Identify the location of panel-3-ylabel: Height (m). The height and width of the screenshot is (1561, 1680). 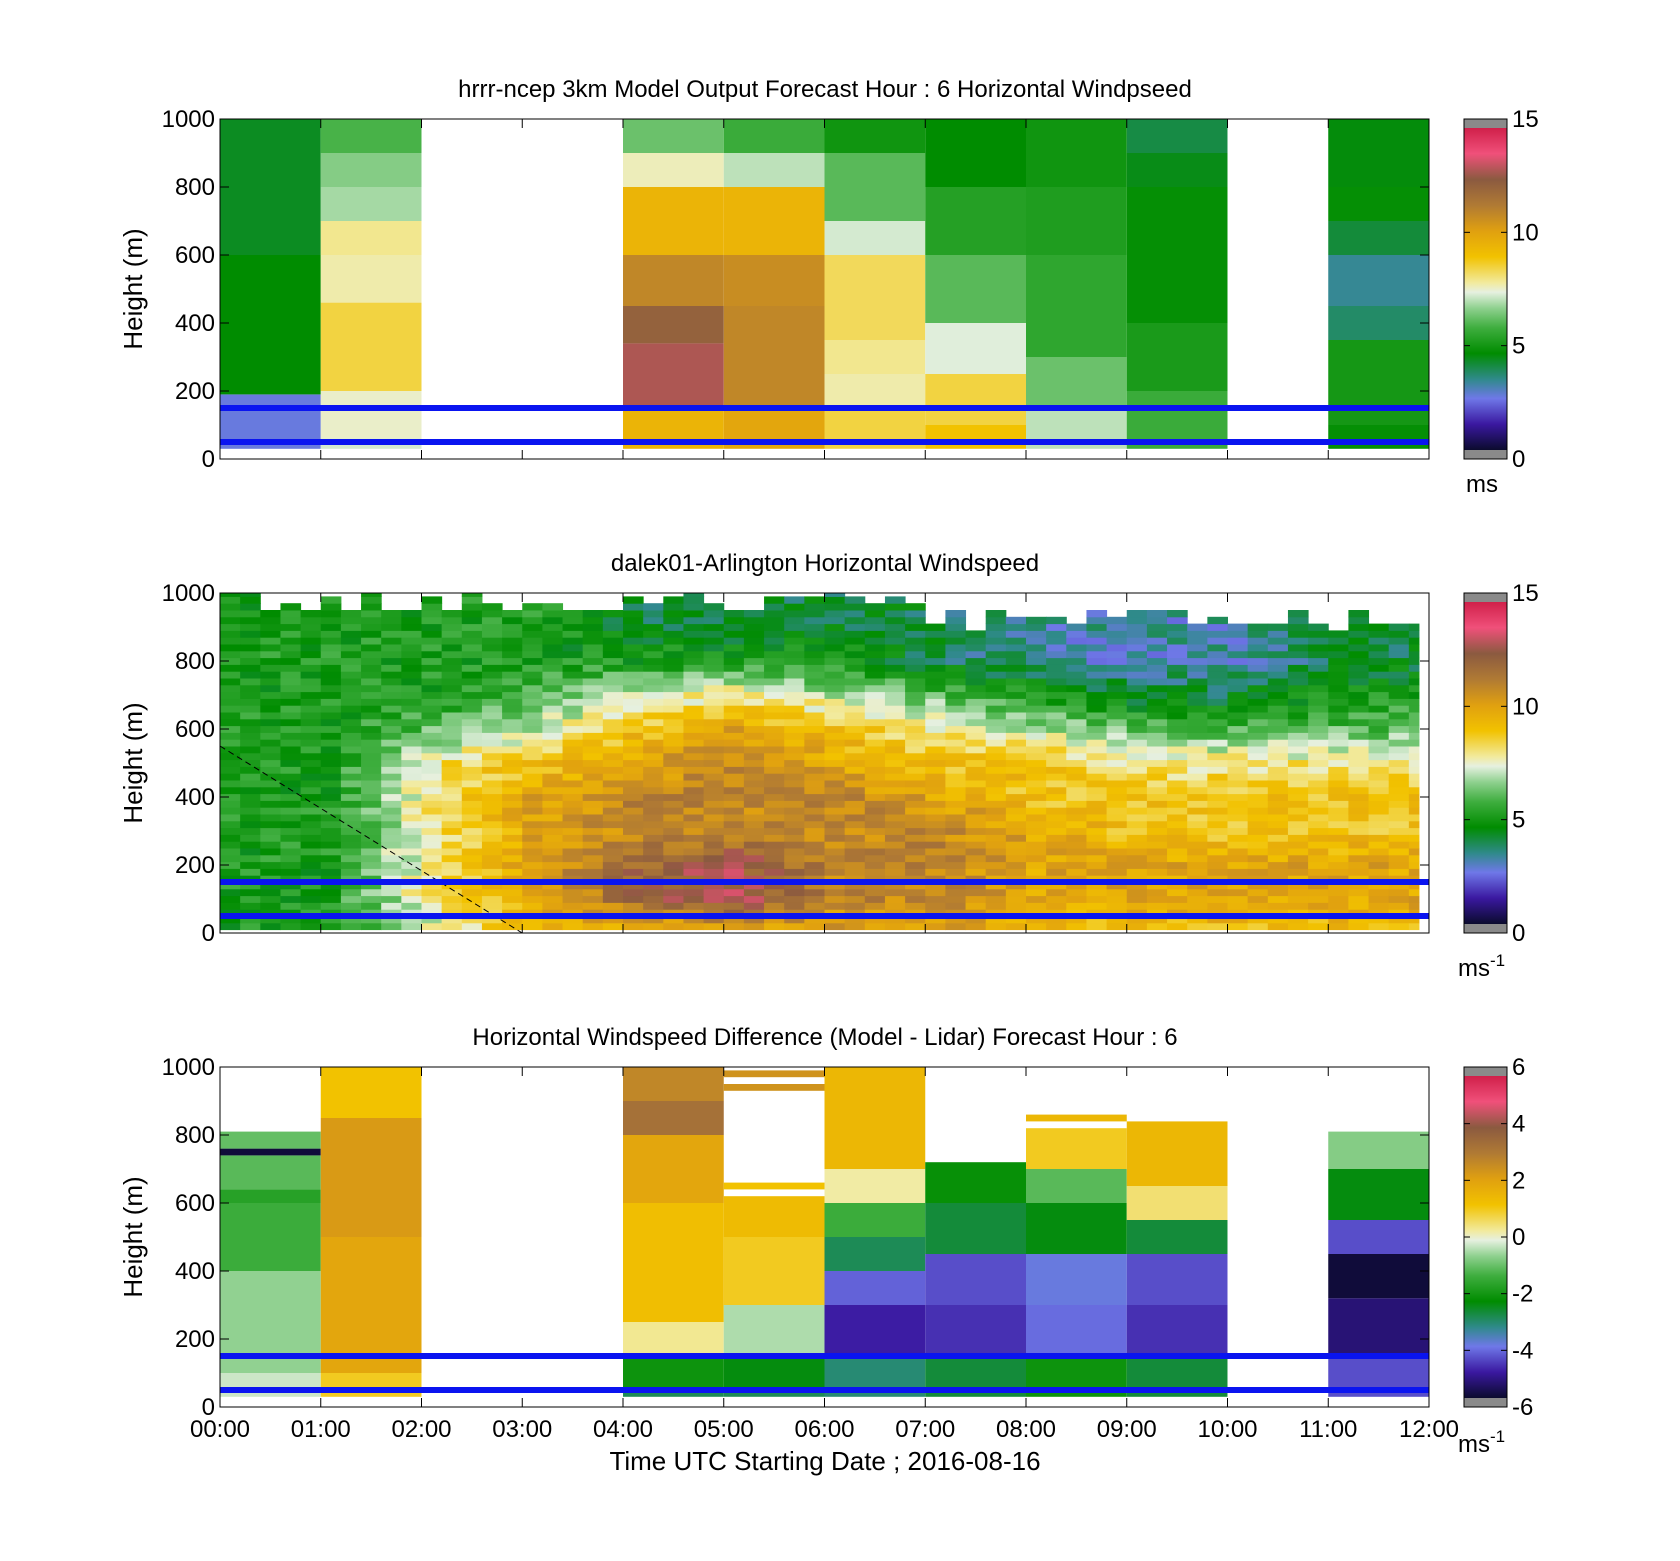
(133, 1236).